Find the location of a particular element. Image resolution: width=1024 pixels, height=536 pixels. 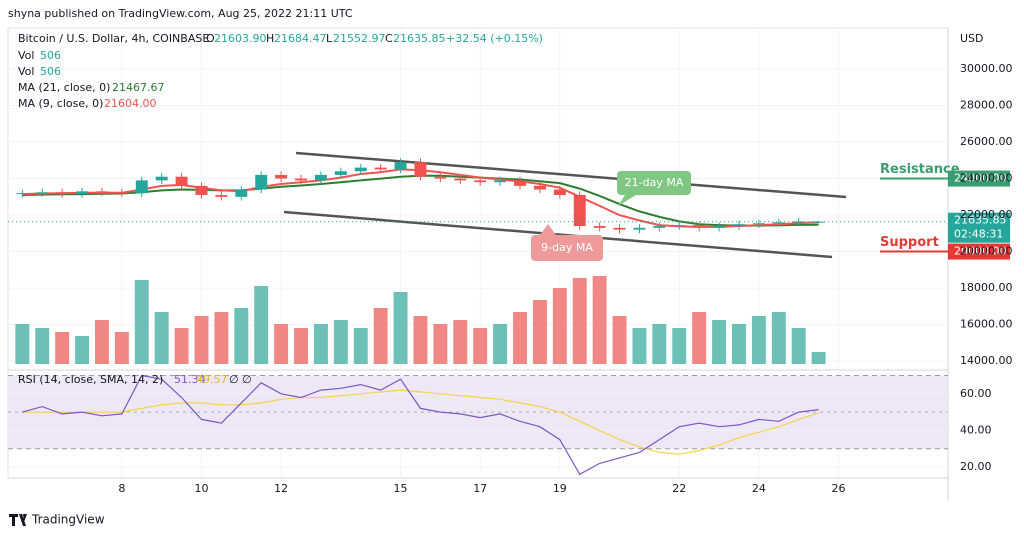

annotation: 9-day MA is located at coordinates (567, 242).